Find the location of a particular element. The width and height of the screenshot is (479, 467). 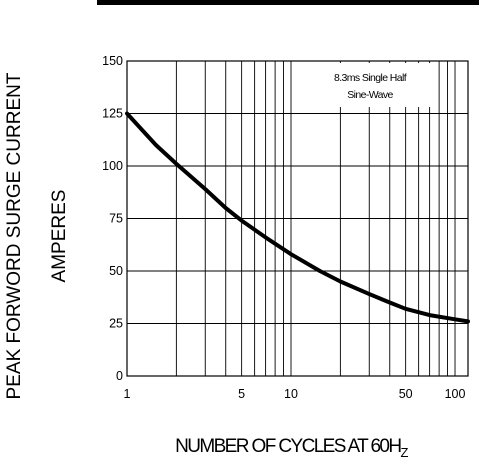

y-tick-label: 75 is located at coordinates (116, 219).